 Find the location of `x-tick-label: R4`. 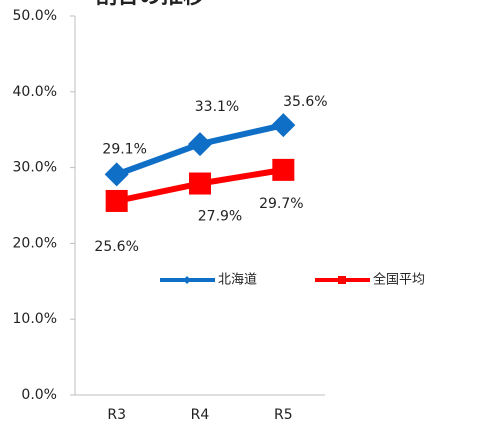

x-tick-label: R4 is located at coordinates (200, 415).